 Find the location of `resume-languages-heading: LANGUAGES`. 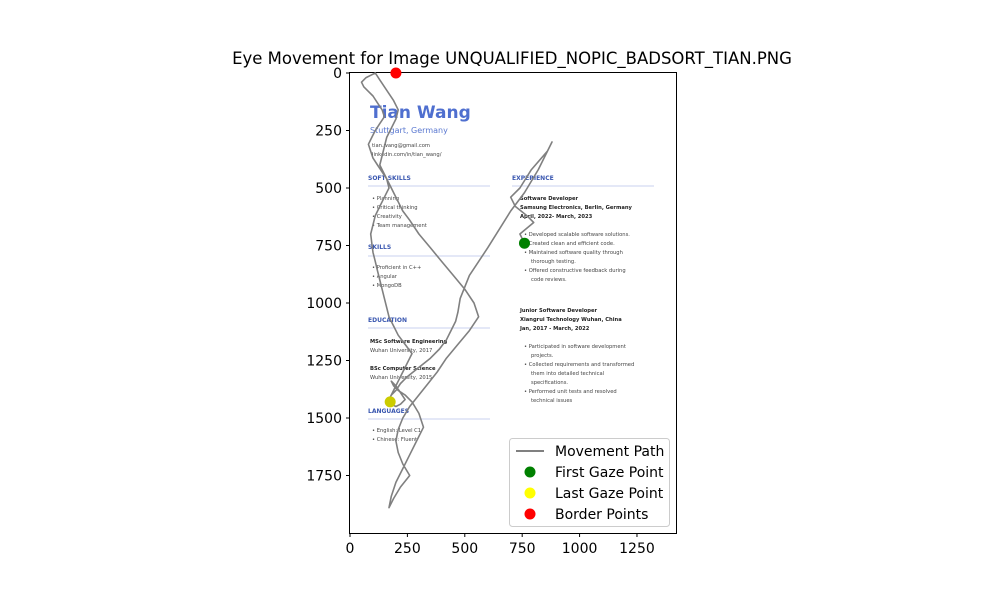

resume-languages-heading: LANGUAGES is located at coordinates (388, 411).